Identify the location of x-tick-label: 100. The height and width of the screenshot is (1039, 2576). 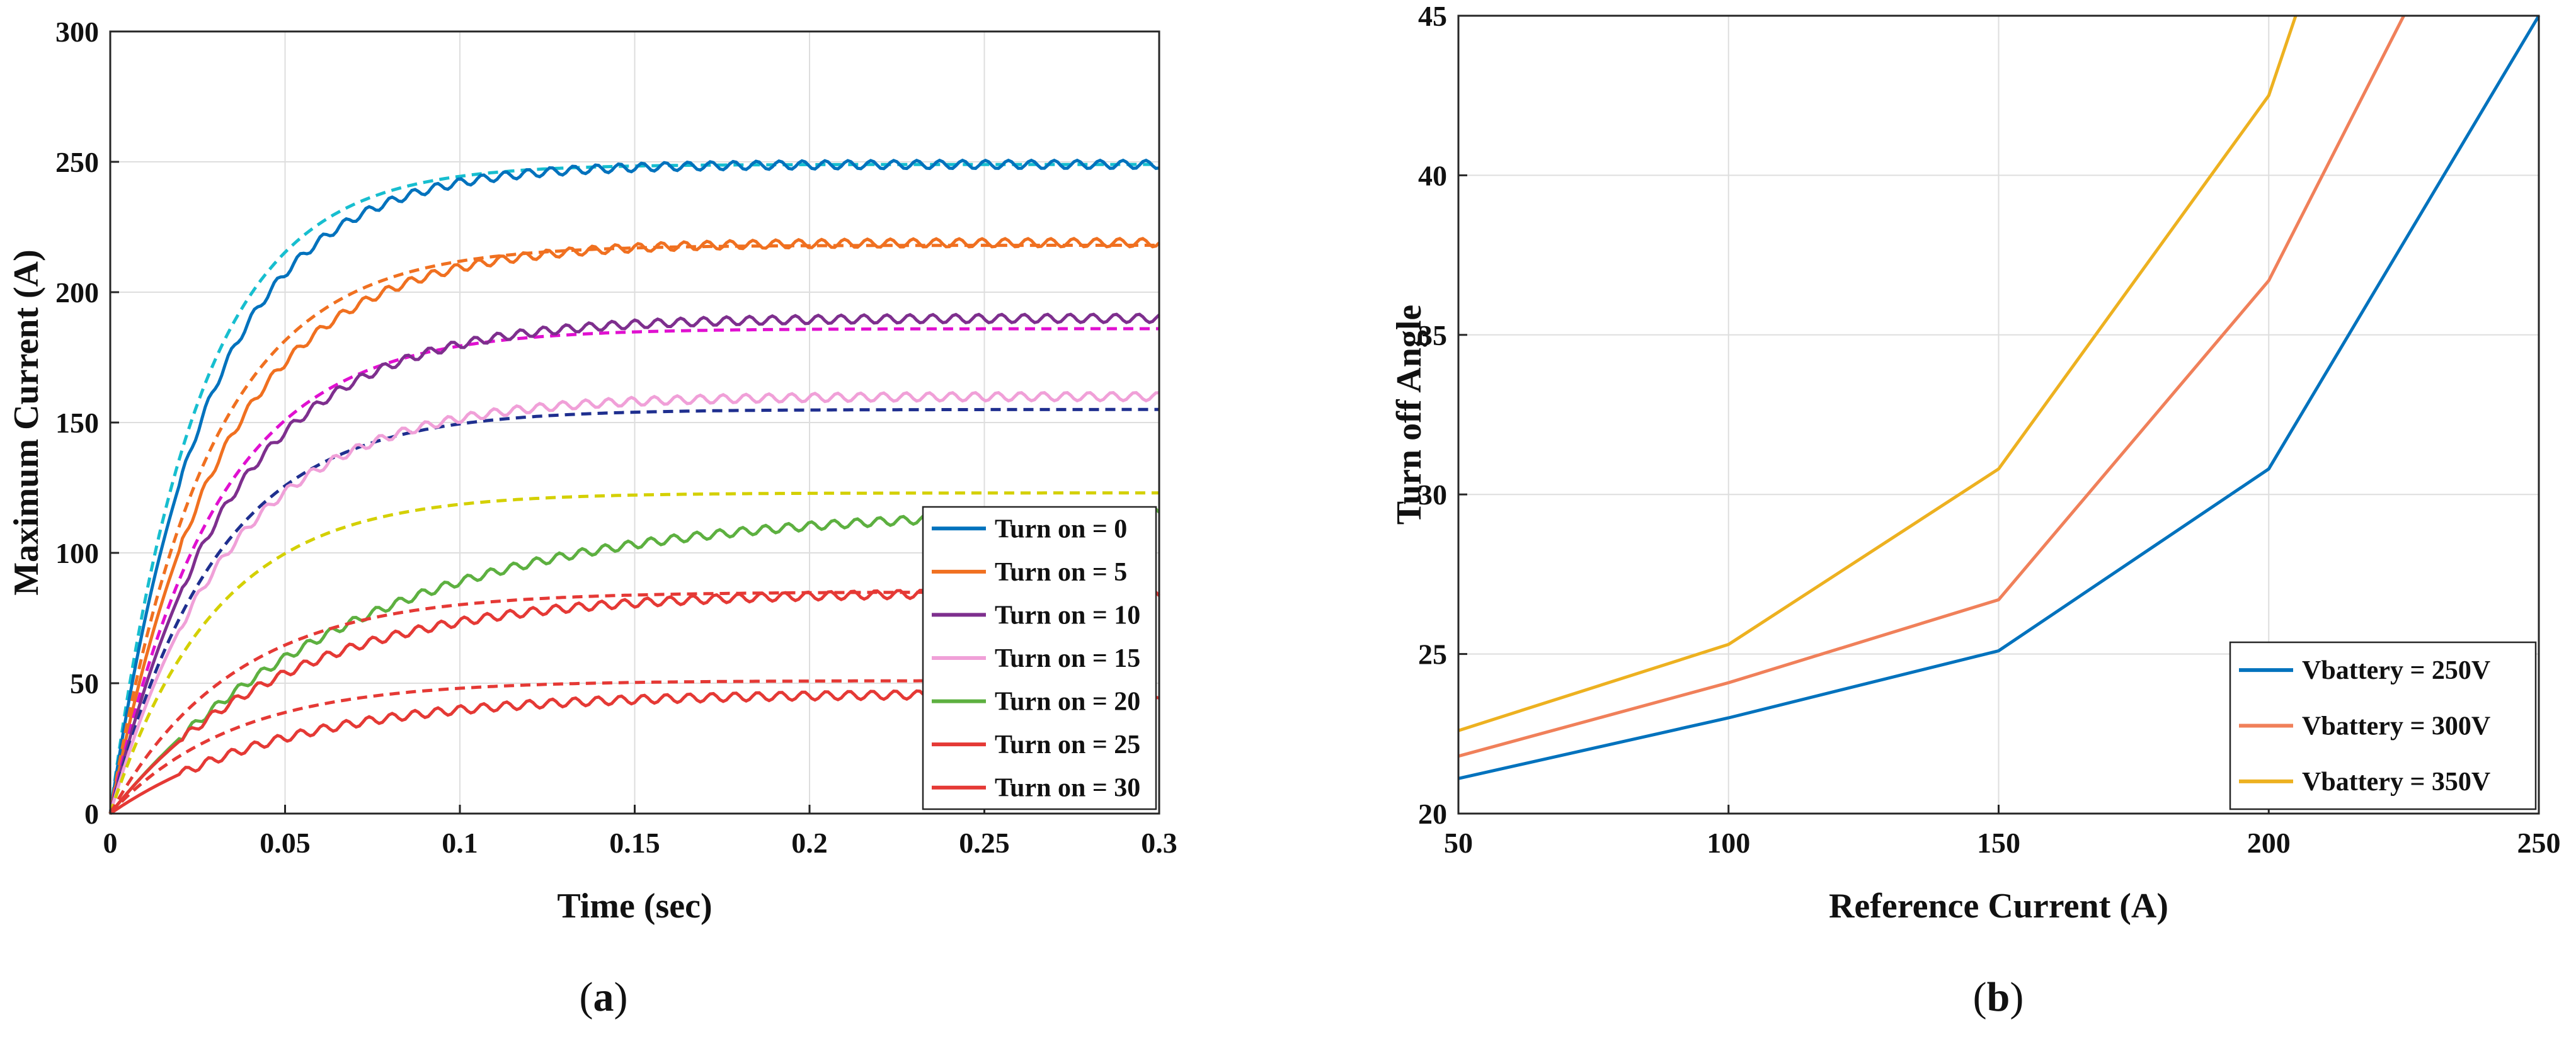
(1729, 843).